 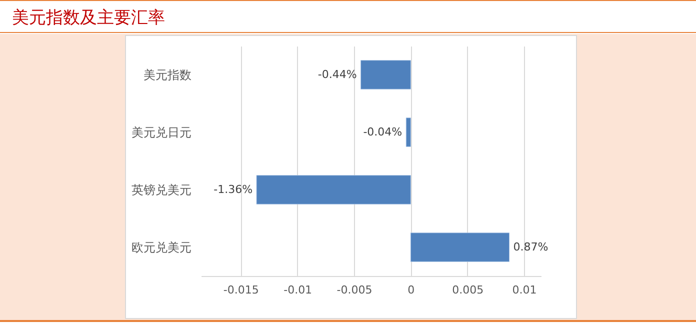 I want to click on data-label: -1.36%, so click(x=233, y=189).